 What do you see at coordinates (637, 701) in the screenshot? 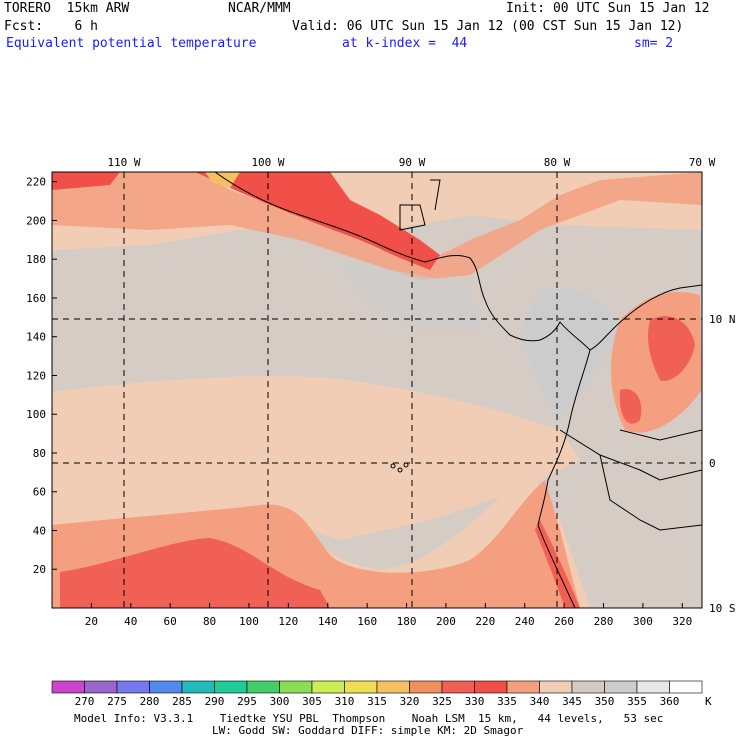
I see `colorbar-label: 355` at bounding box center [637, 701].